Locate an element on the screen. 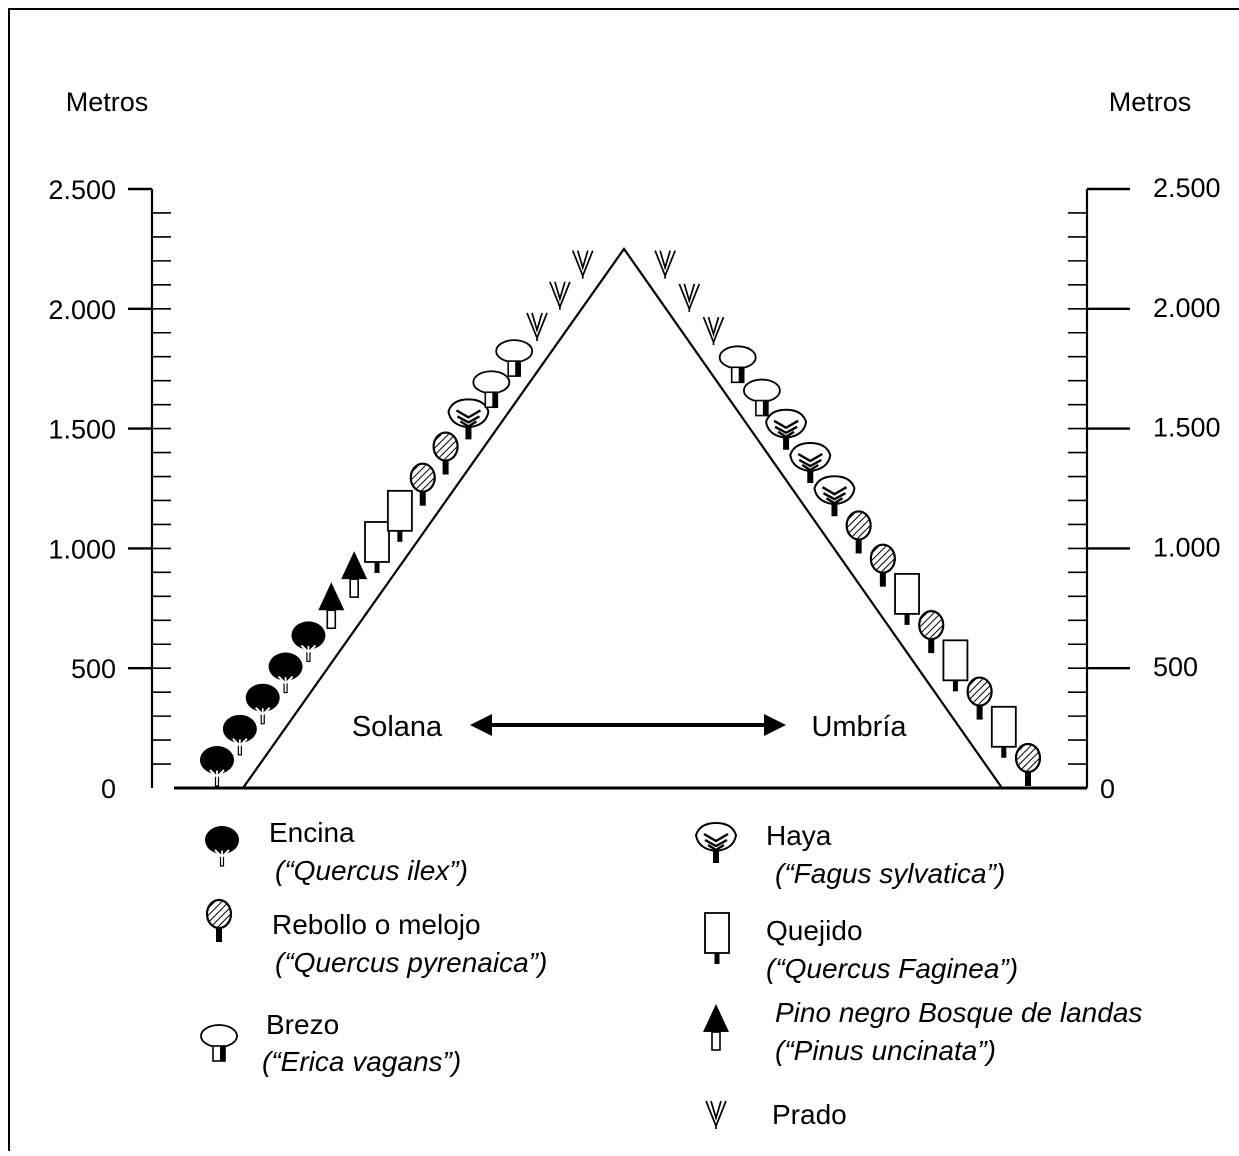 The height and width of the screenshot is (1156, 1239). legend-scientific: (“Quercus pyrenaica”) is located at coordinates (411, 962).